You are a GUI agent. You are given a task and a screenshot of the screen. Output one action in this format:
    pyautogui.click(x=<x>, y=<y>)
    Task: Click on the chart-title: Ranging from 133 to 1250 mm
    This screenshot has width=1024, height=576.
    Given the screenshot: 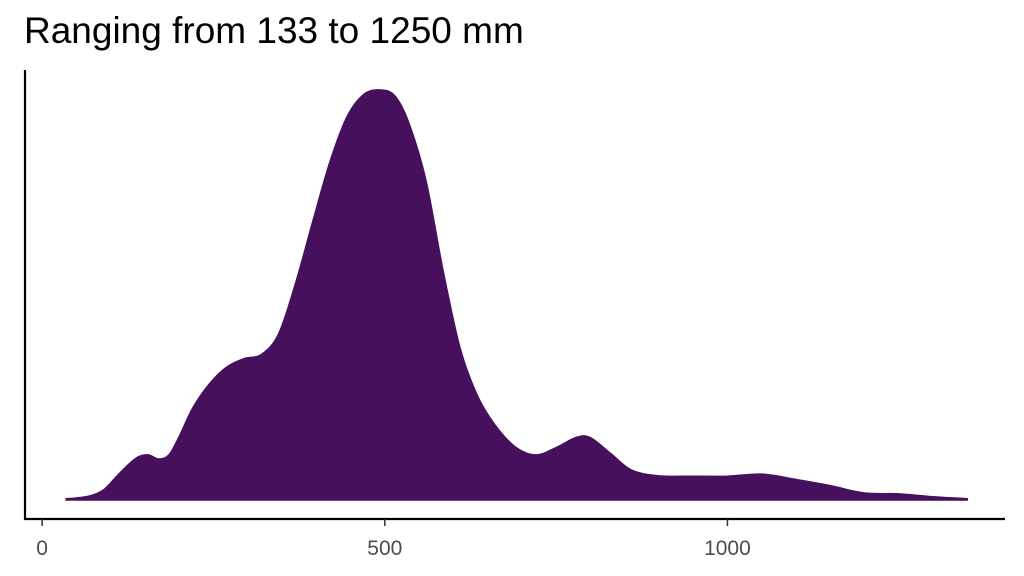 What is the action you would take?
    pyautogui.click(x=274, y=30)
    